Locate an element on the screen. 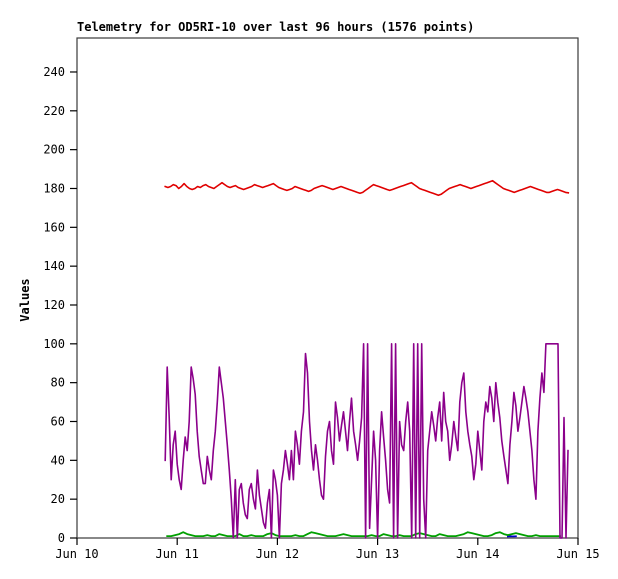 The height and width of the screenshot is (579, 618). x-tick-label: Jun 11 is located at coordinates (177, 554).